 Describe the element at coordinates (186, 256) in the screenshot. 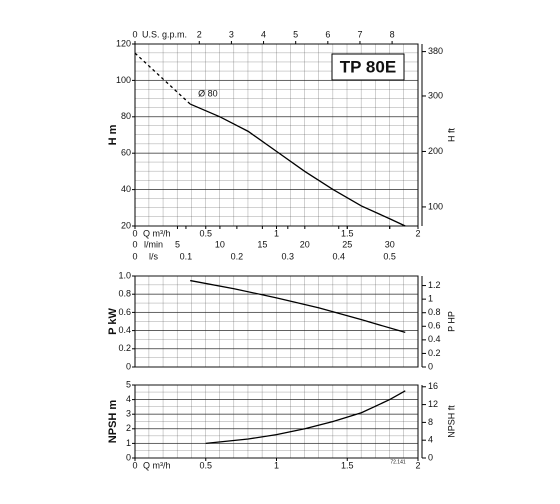

I see `x4-tick-label: 0.1` at that location.